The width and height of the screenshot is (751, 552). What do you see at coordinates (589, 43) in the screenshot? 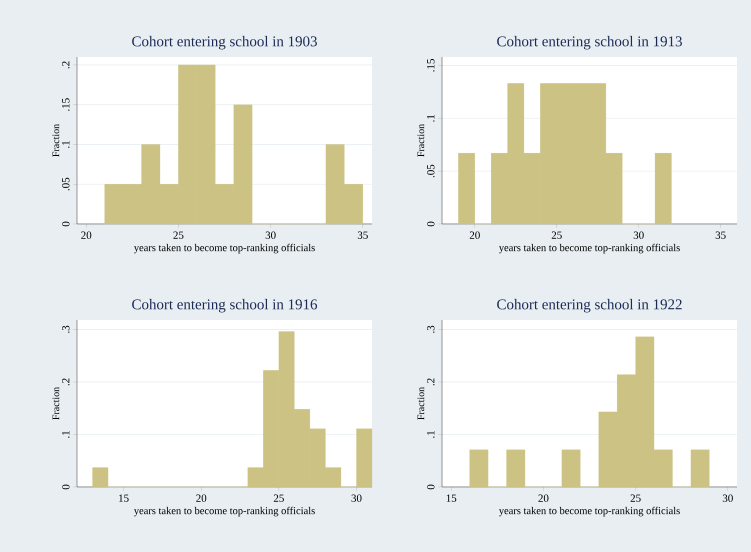
I see `chart-title: Cohort entering school in 1913` at bounding box center [589, 43].